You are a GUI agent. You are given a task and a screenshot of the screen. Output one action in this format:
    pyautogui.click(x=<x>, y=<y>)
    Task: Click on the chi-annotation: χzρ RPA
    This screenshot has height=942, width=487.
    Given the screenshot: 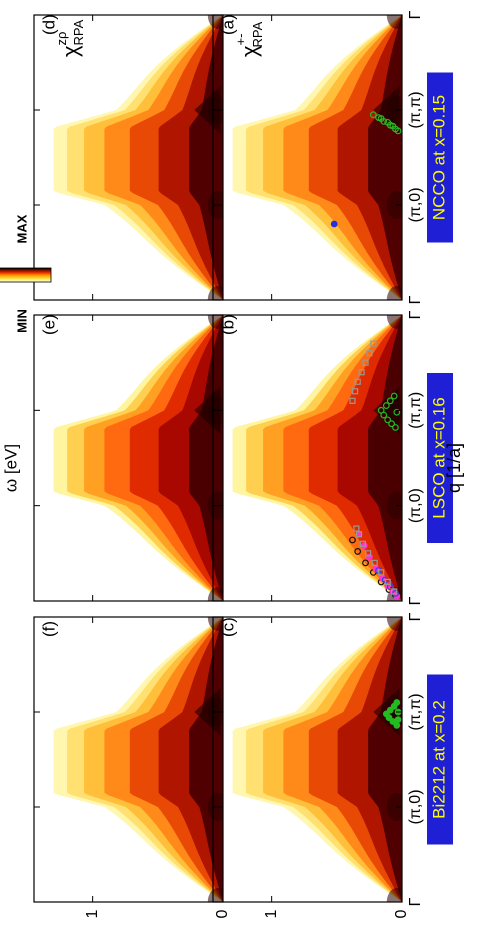 What is the action you would take?
    pyautogui.click(x=70, y=38)
    